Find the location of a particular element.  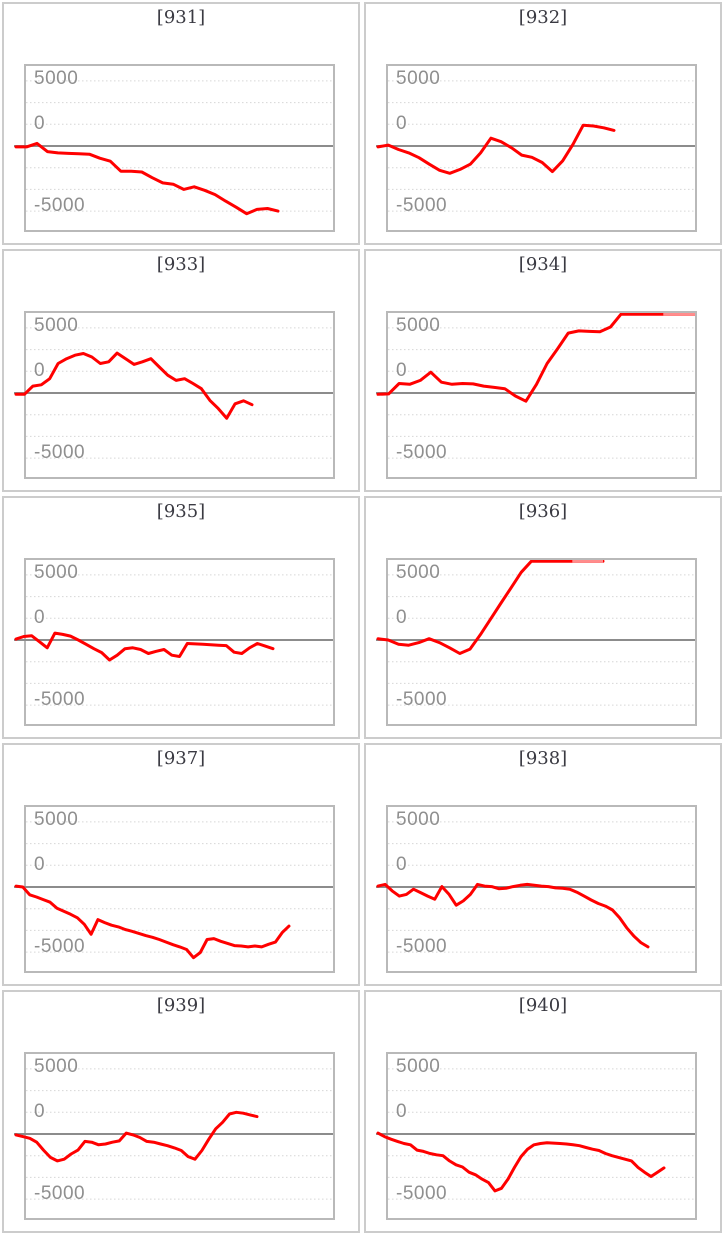

chart-title: [935] is located at coordinates (181, 511).